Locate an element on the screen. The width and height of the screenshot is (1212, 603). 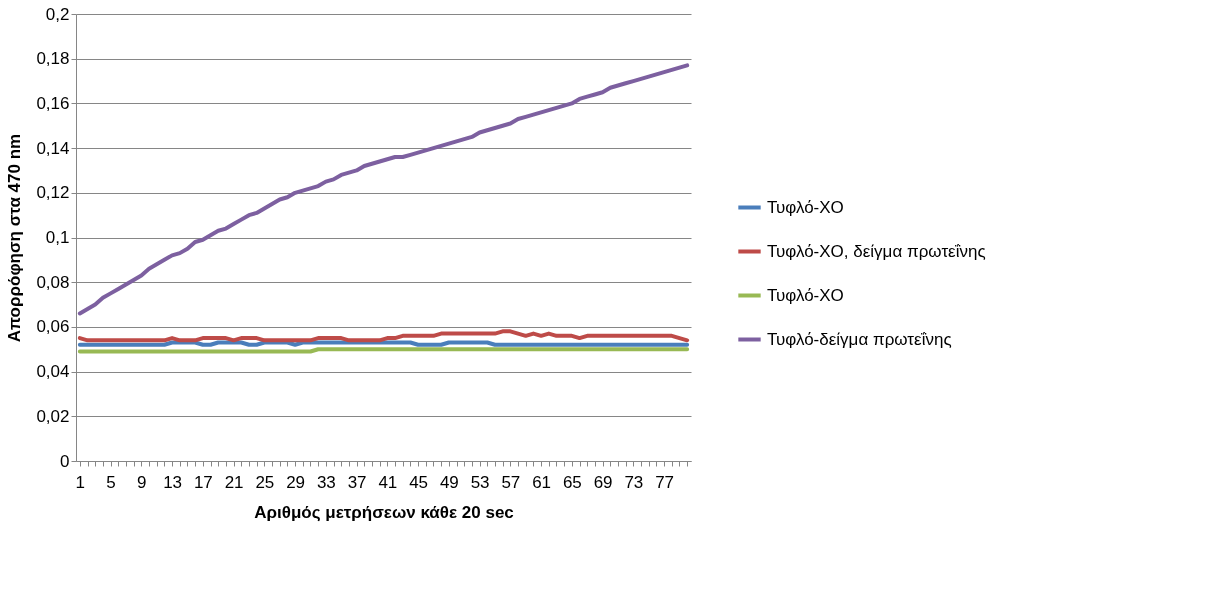
y-tick-label: 0,08 is located at coordinates (53, 282).